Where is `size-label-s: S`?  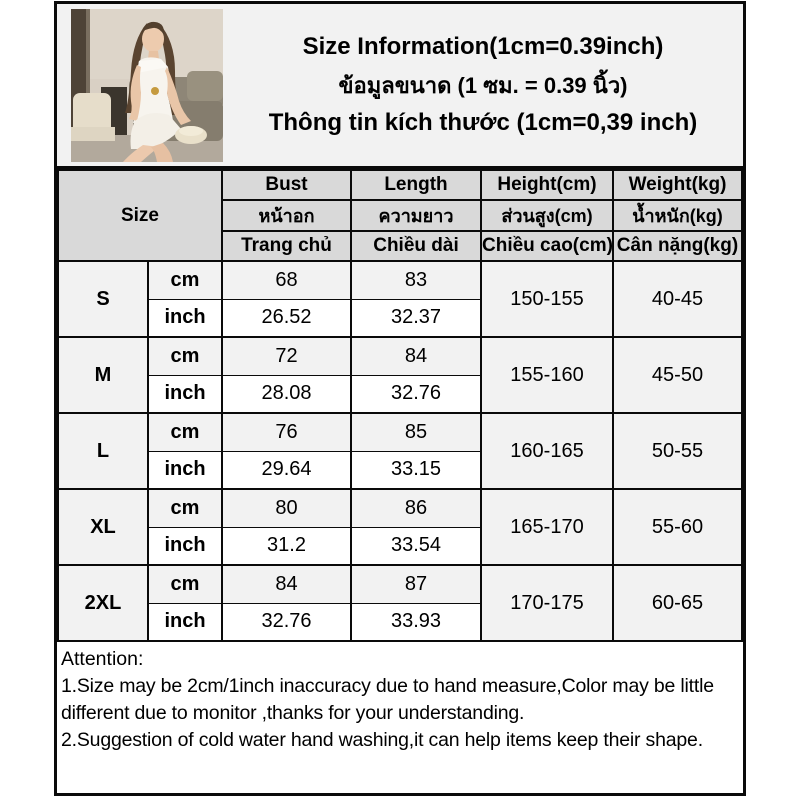
size-label-s: S is located at coordinates (103, 299).